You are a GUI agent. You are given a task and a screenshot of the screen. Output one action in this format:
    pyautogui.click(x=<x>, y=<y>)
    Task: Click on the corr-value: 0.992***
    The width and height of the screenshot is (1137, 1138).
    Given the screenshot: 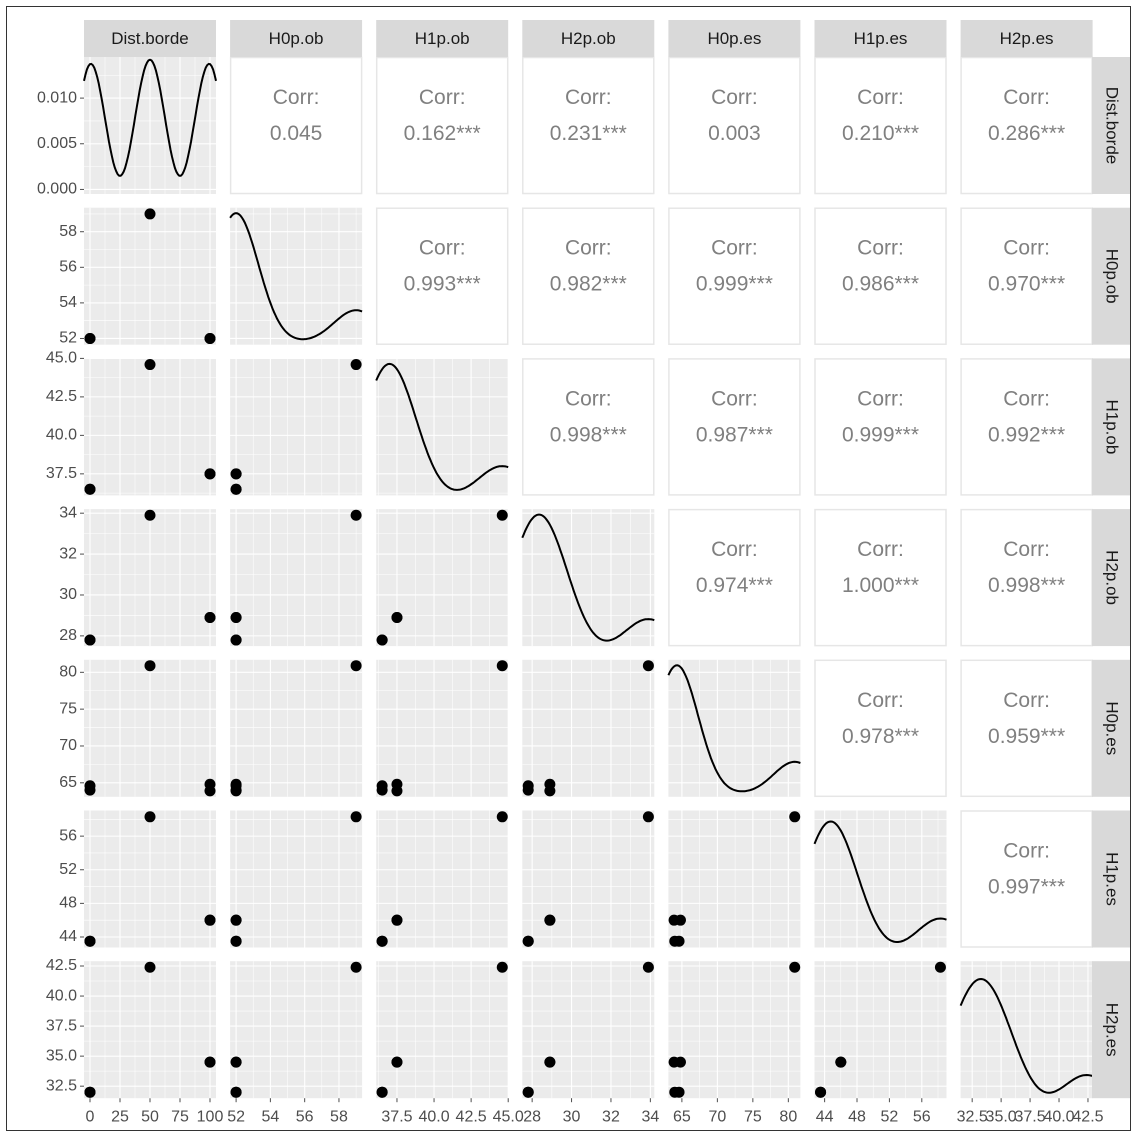 What is the action you would take?
    pyautogui.click(x=1026, y=434)
    